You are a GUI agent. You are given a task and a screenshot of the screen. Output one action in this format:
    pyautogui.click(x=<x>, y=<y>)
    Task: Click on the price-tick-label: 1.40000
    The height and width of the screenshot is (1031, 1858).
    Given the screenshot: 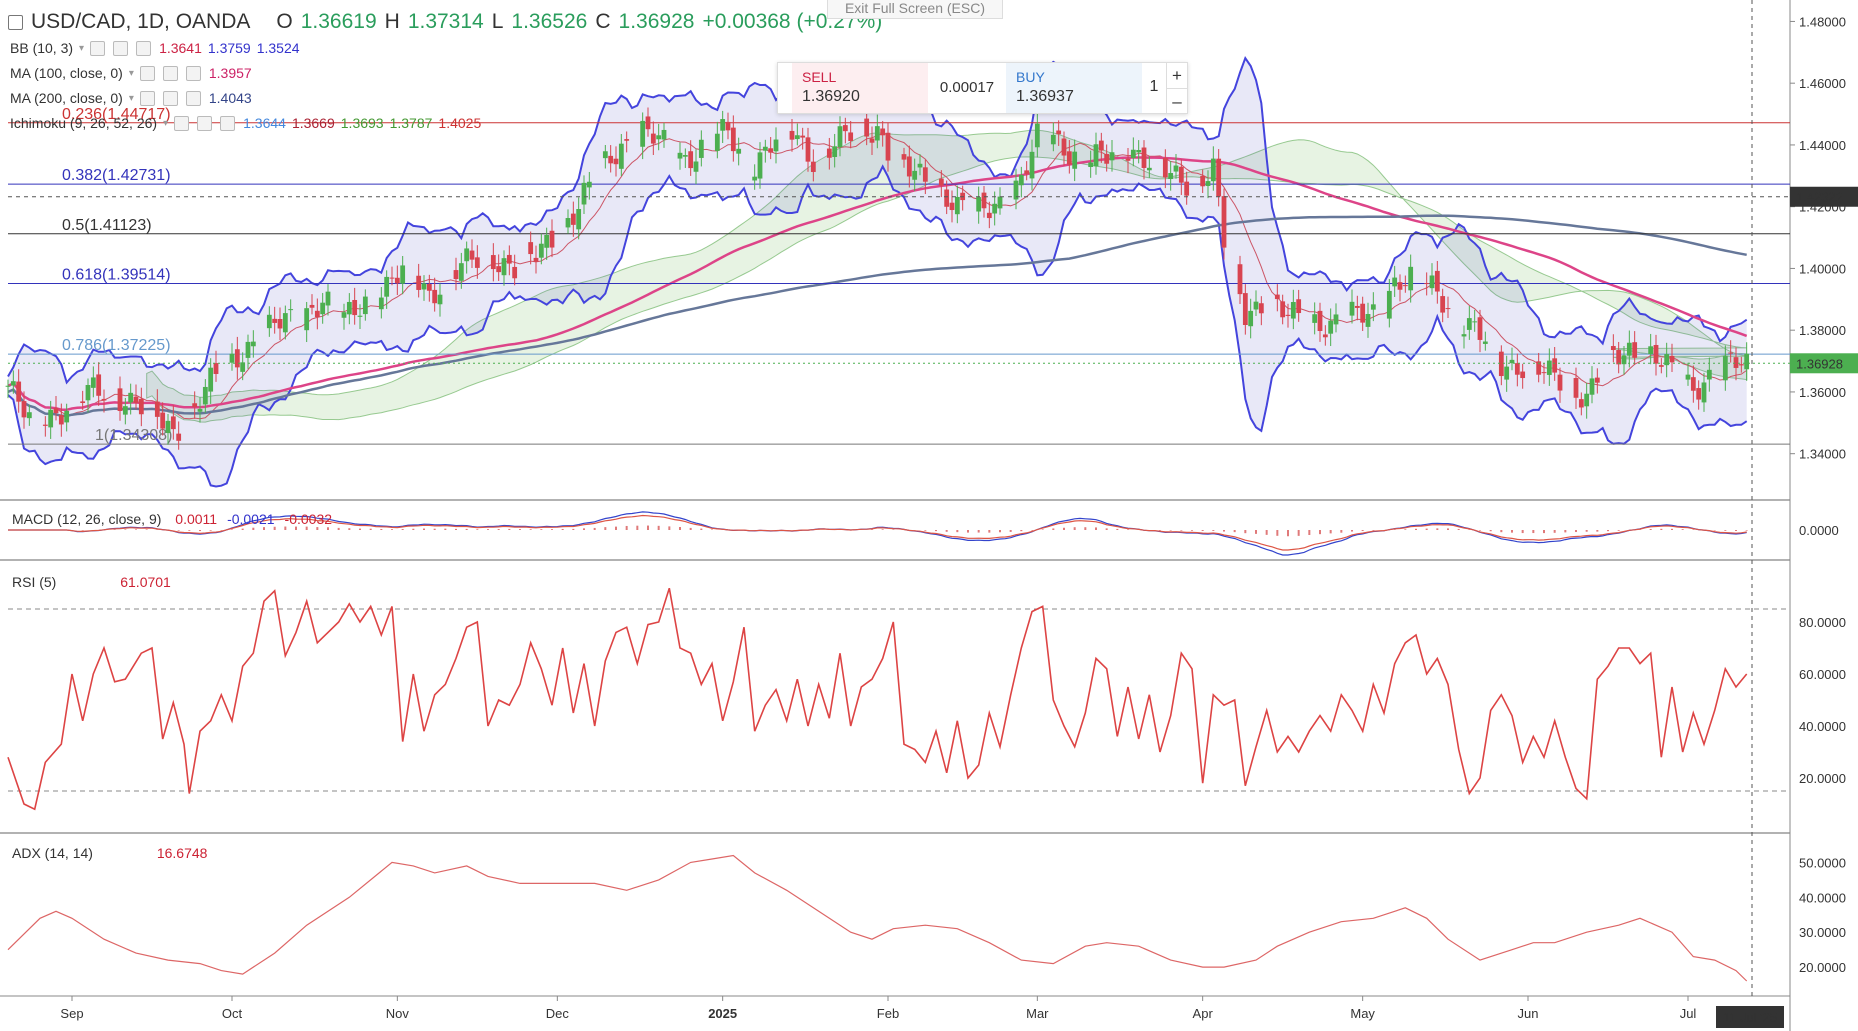 What is the action you would take?
    pyautogui.click(x=1822, y=268)
    